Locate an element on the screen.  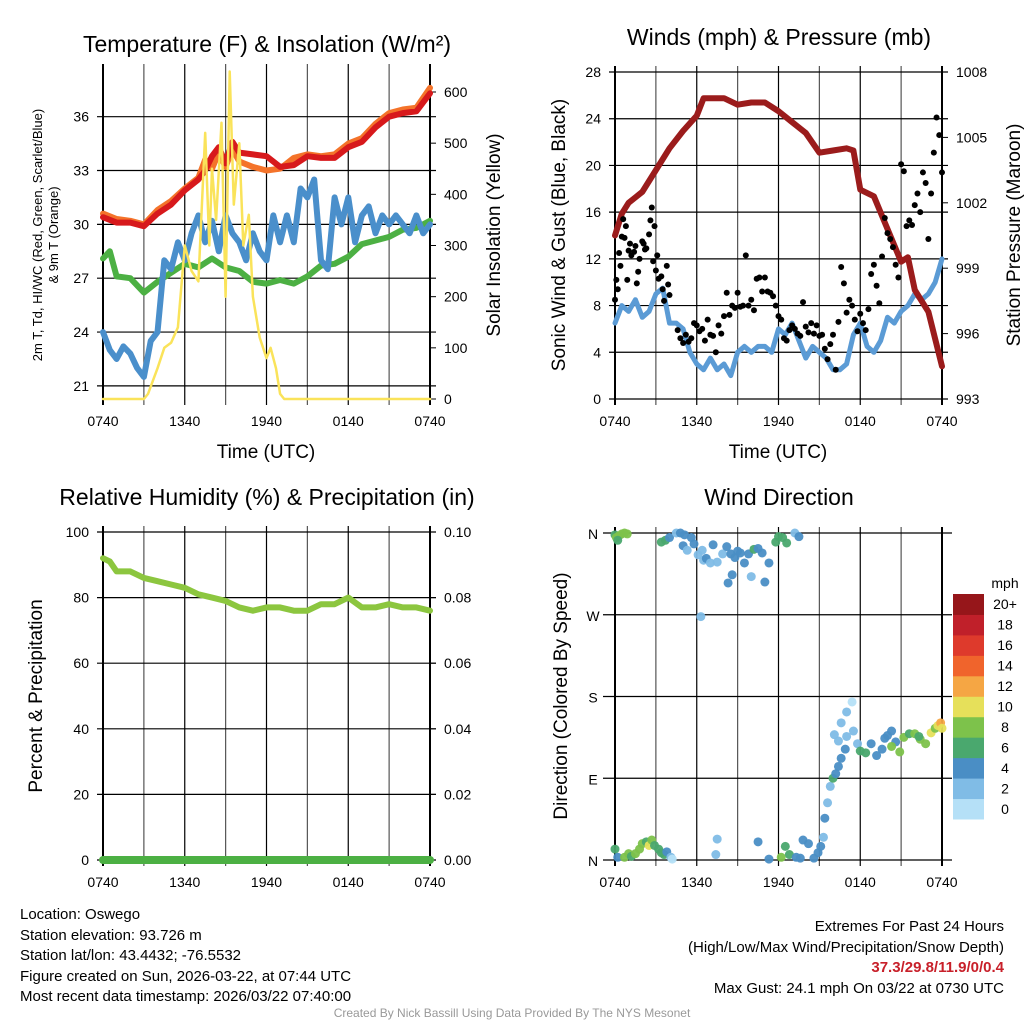
x-tick-label: 0140 is located at coordinates (348, 421).